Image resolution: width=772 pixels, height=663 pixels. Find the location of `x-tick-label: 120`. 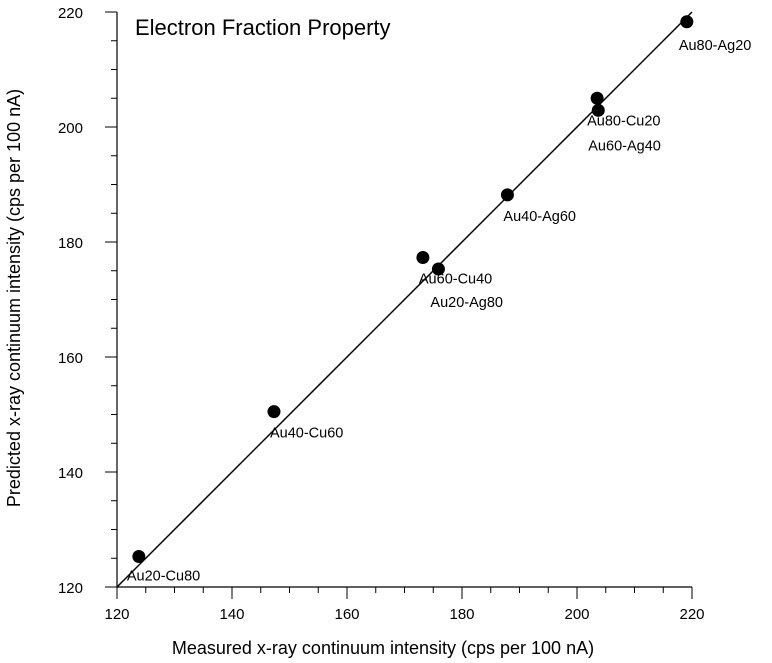

x-tick-label: 120 is located at coordinates (116, 614).